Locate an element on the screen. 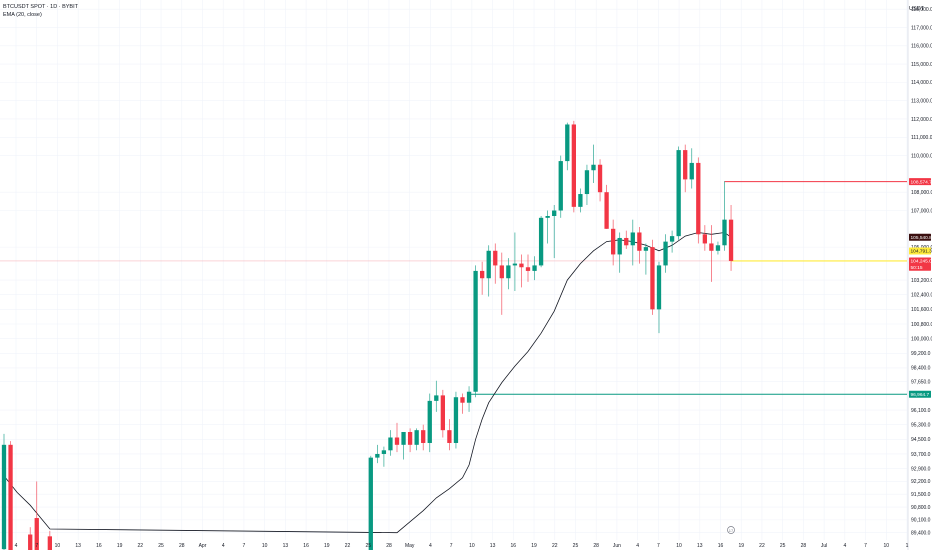 The image size is (932, 555). price-tag-text: 96,964.7 is located at coordinates (920, 395).